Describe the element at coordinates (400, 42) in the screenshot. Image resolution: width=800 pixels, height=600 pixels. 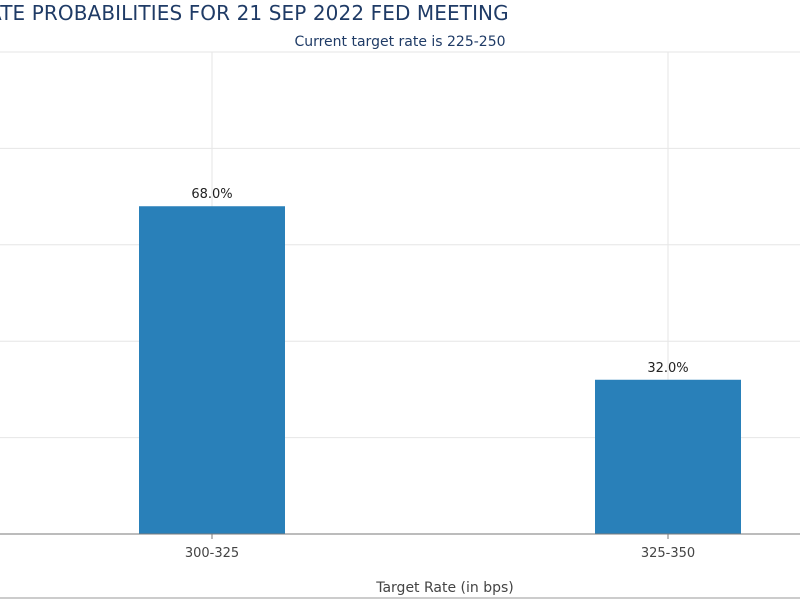
I see `chart-subtitle: Current target rate is 225-250` at that location.